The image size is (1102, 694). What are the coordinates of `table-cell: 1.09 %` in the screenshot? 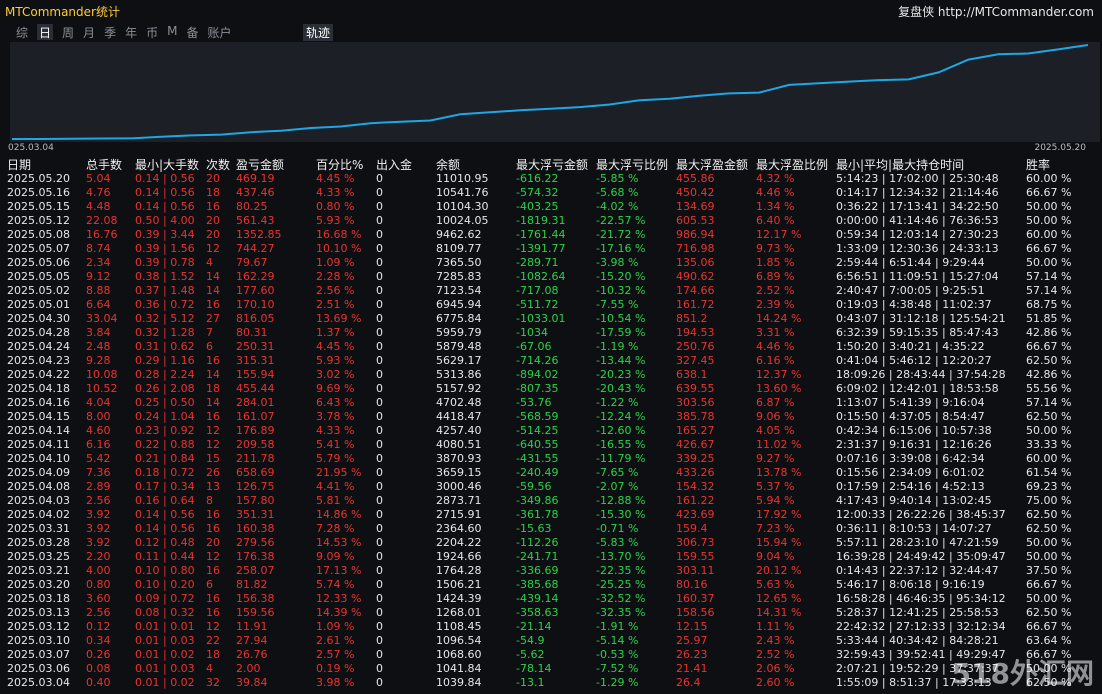 It's located at (335, 262).